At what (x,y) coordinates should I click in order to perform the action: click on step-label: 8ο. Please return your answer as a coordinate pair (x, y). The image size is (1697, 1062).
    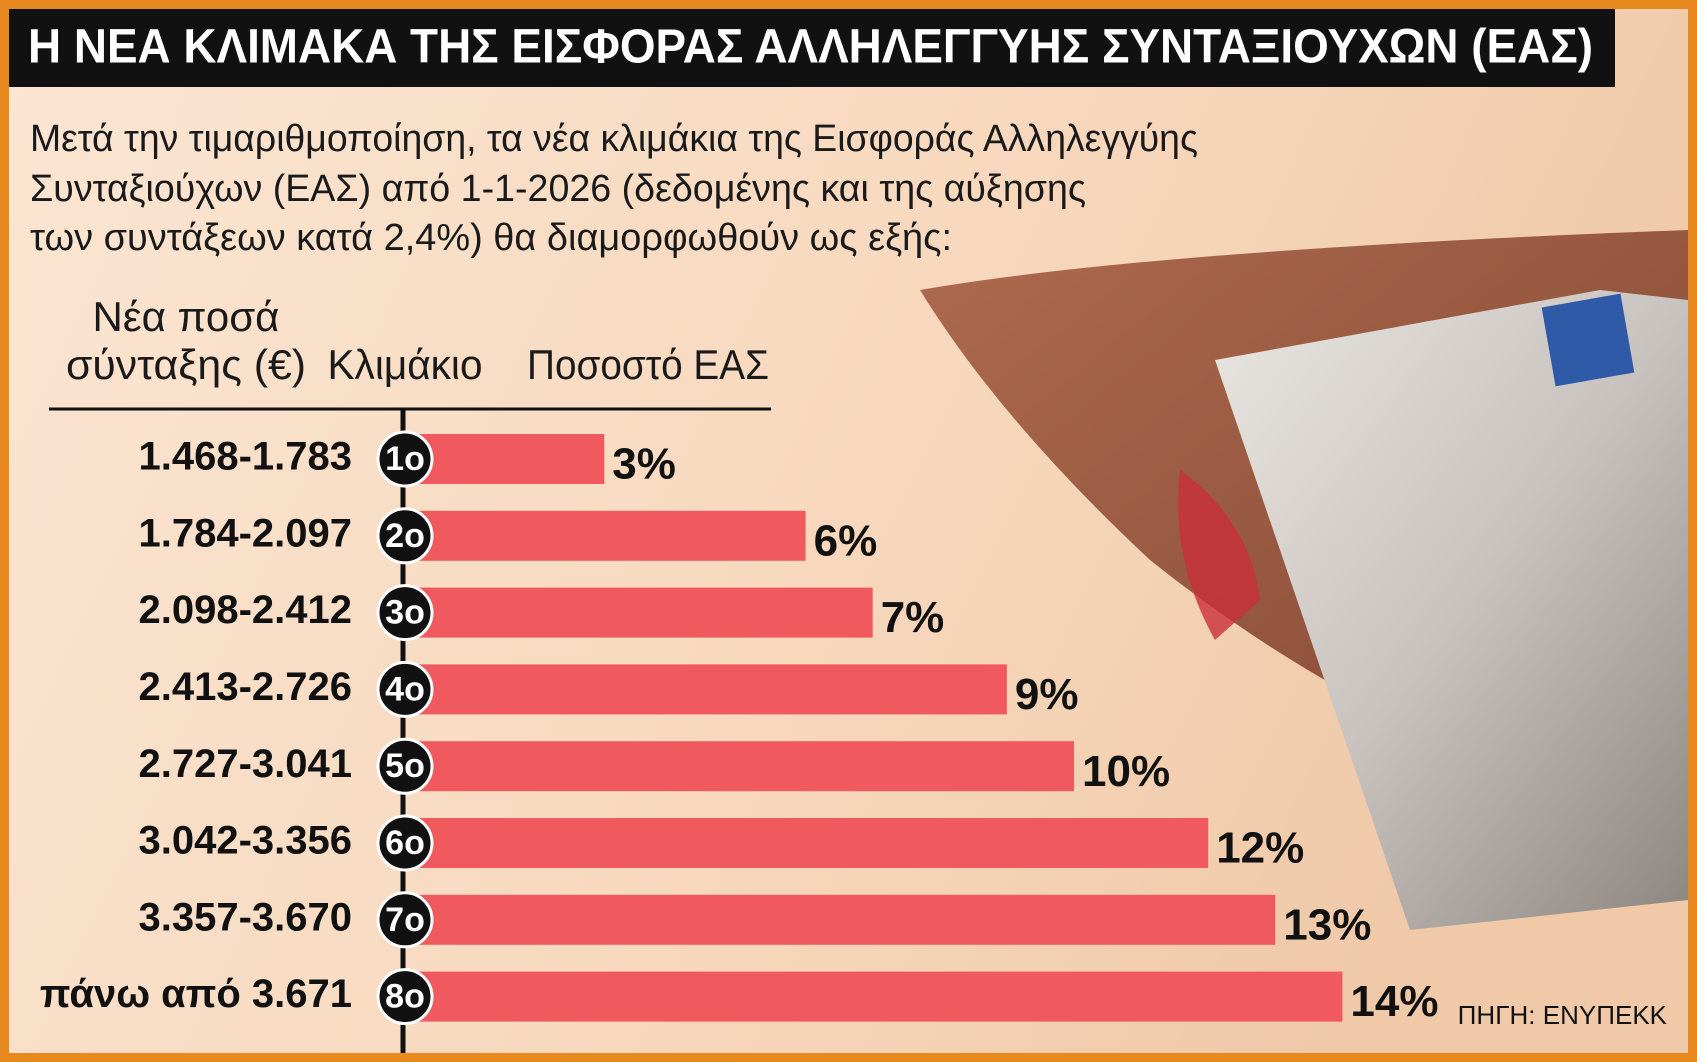
    Looking at the image, I should click on (405, 997).